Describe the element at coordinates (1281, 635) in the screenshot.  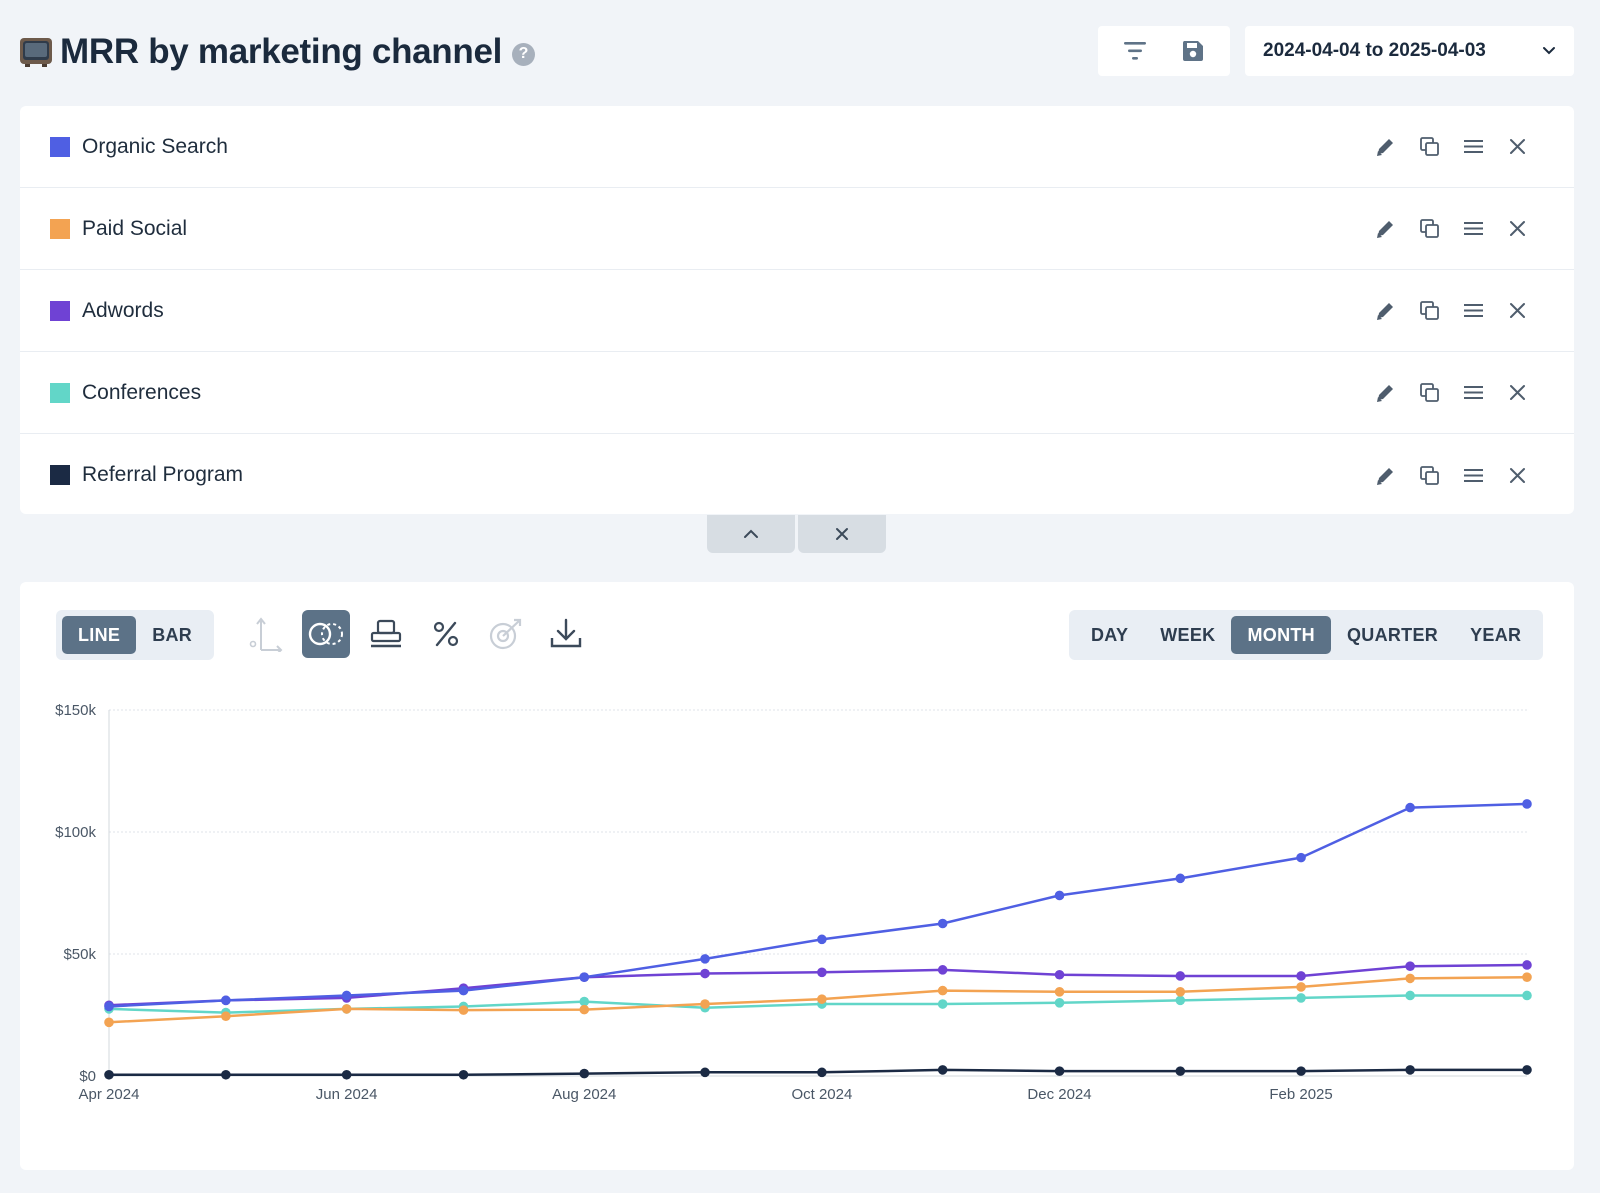
I see `period-month: MONTH` at that location.